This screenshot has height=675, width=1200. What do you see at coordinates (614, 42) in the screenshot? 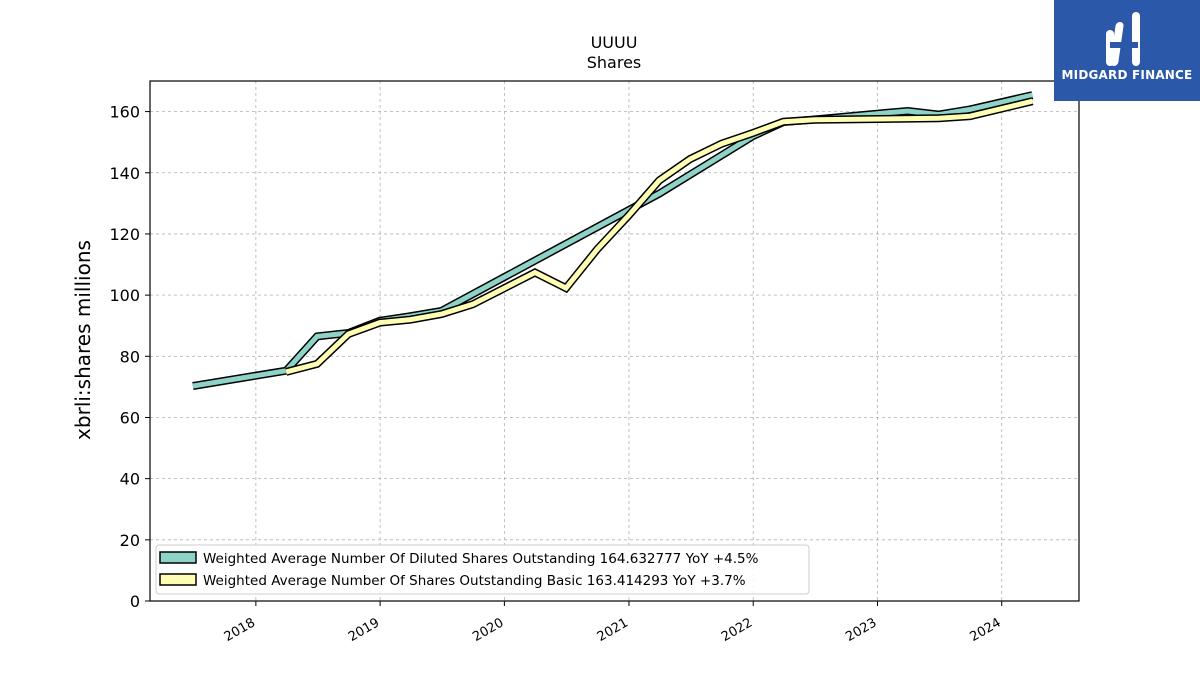
I see `chart-title: UUUU` at bounding box center [614, 42].